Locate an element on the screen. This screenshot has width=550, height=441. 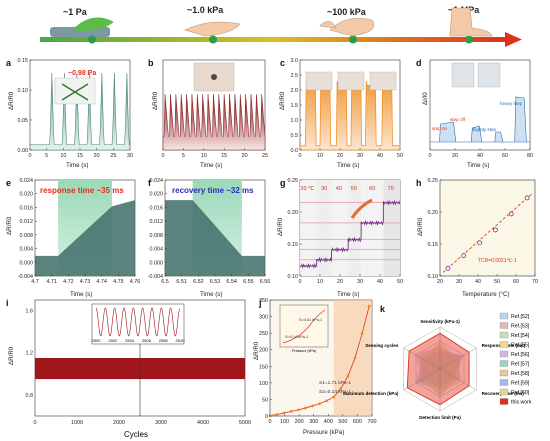
panel-c-xtick-label: 20 is located at coordinates (340, 156).